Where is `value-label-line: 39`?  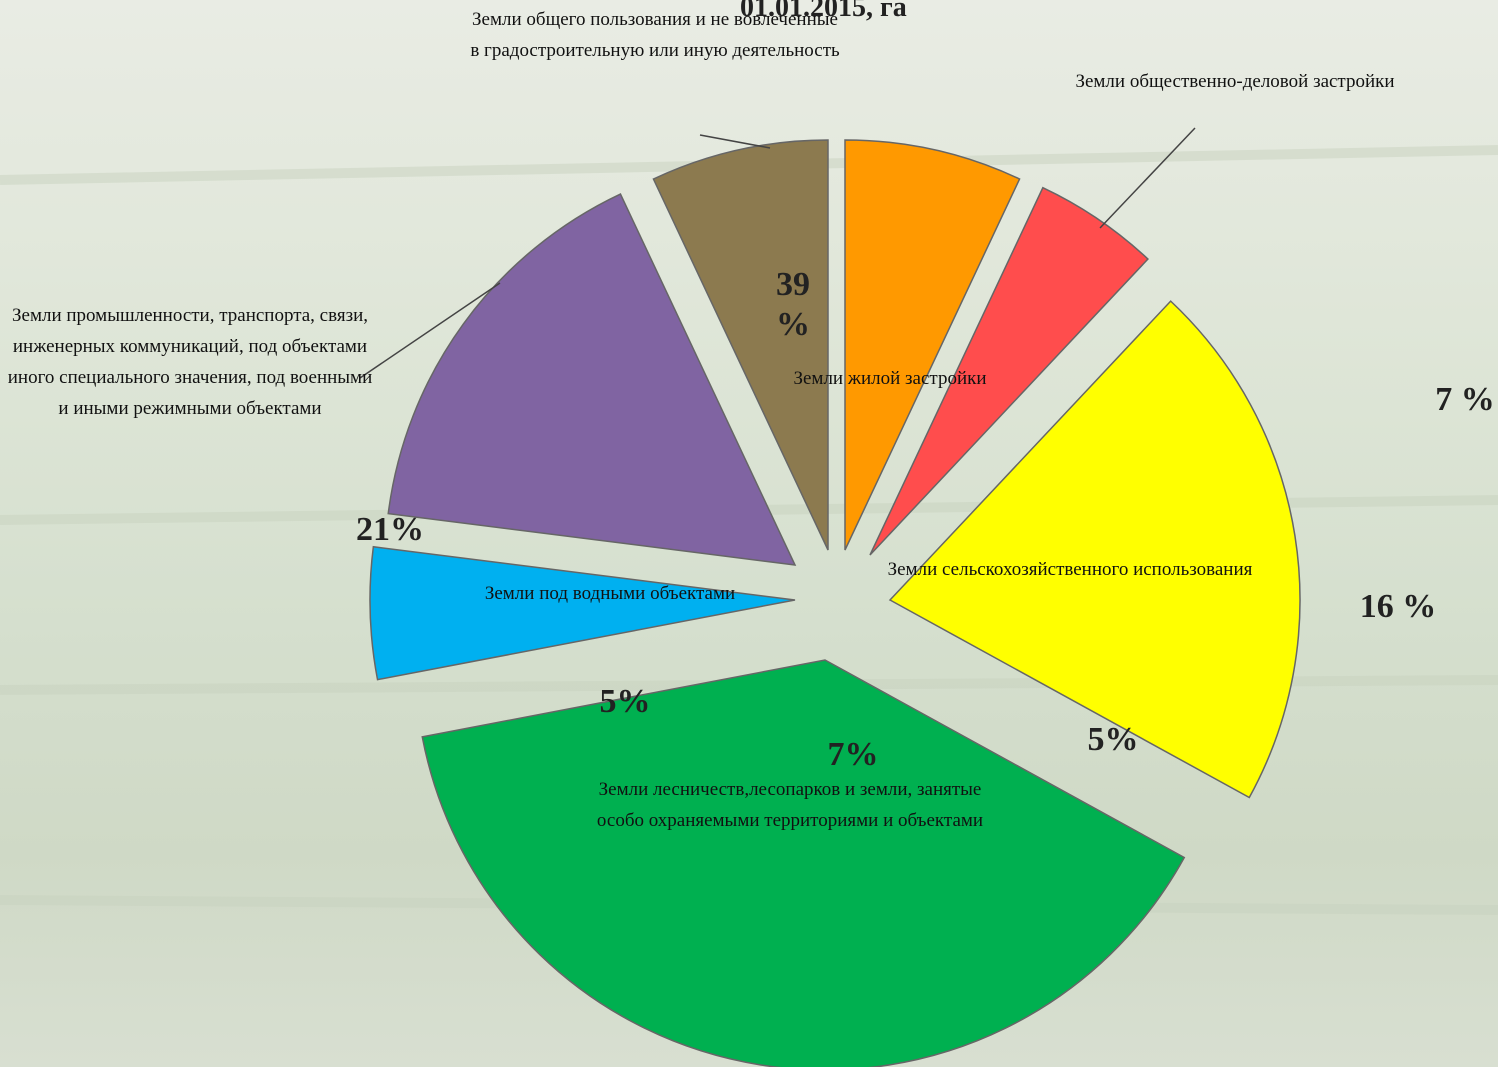 value-label-line: 39 is located at coordinates (793, 284).